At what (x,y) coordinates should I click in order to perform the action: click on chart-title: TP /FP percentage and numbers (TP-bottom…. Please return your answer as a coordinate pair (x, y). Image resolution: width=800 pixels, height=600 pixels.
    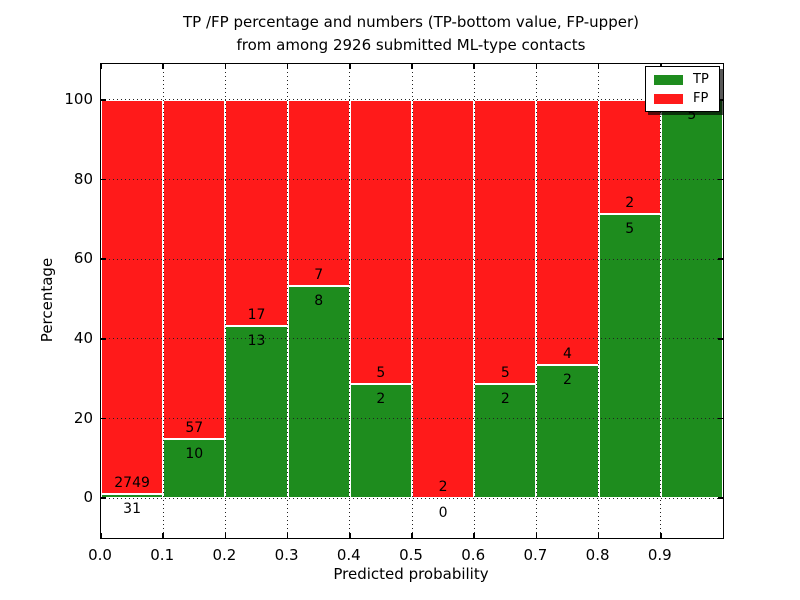
    Looking at the image, I should click on (411, 34).